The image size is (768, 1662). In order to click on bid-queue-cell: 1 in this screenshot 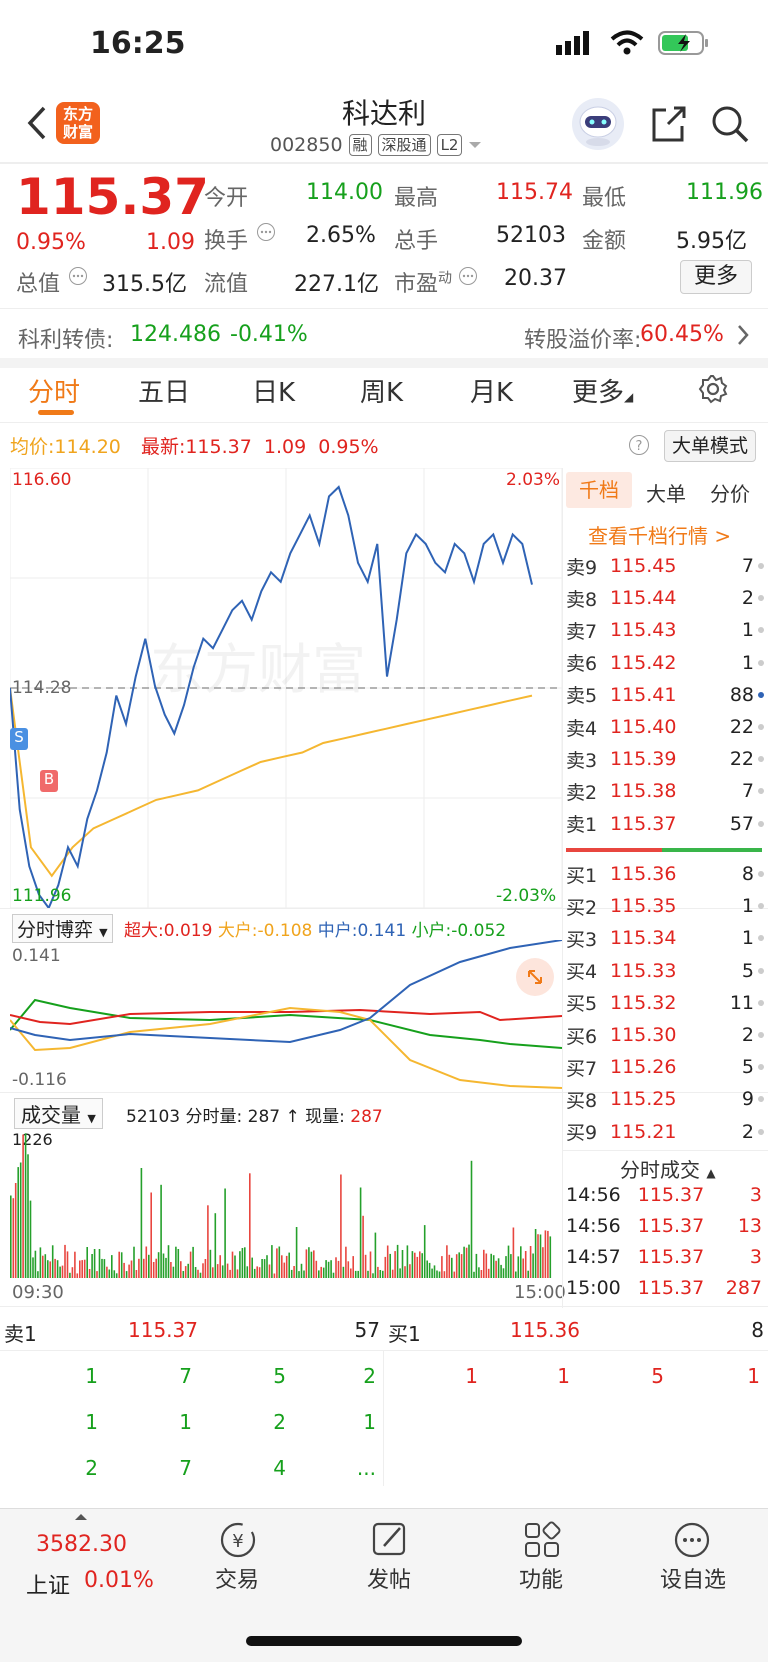, I will do `click(471, 1376)`.